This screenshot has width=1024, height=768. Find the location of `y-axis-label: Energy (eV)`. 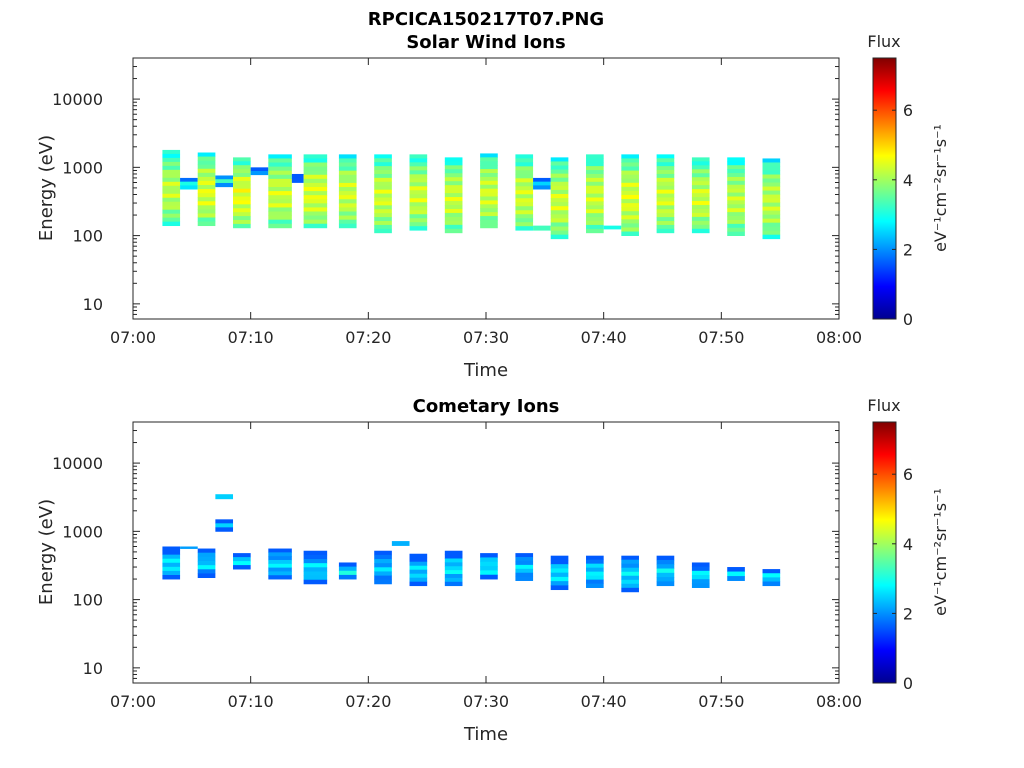

y-axis-label: Energy (eV) is located at coordinates (46, 188).